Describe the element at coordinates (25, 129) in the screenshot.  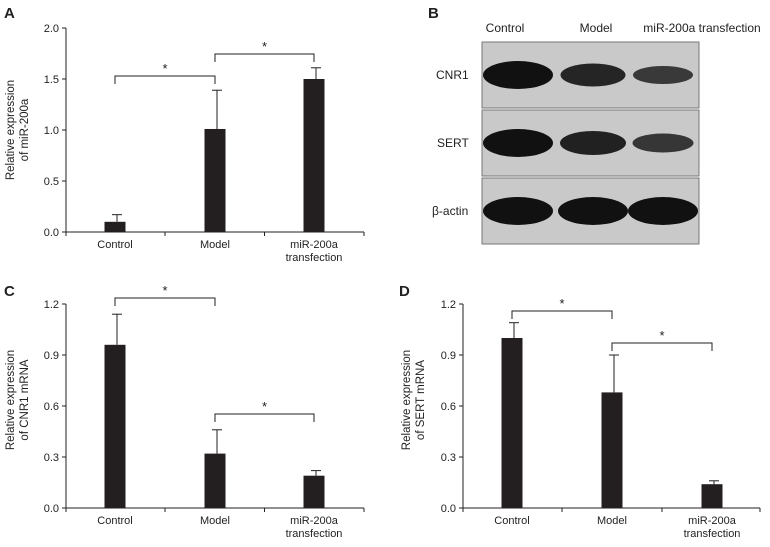
I see `y-axis-title: of miR-200a` at that location.